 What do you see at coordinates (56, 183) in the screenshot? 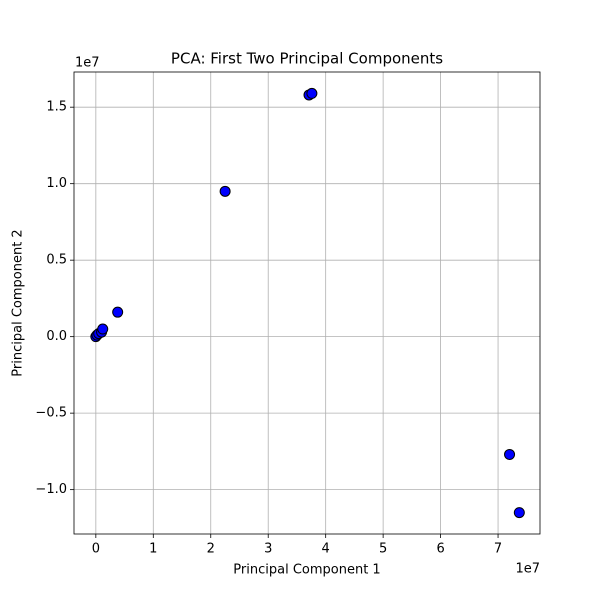
I see `y-tick-label: 1.0` at bounding box center [56, 183].